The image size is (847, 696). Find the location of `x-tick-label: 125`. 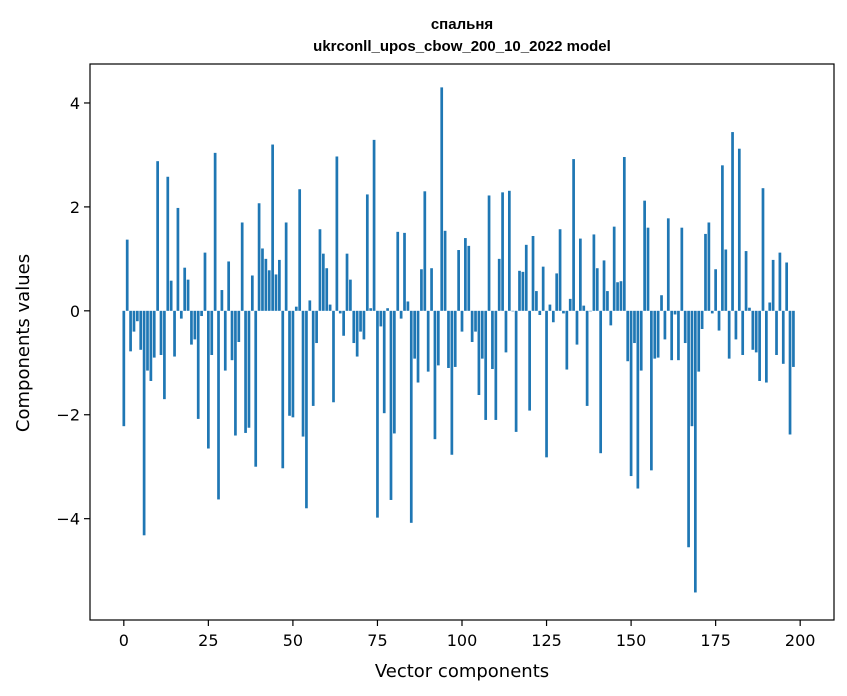

x-tick-label: 125 is located at coordinates (546, 640).